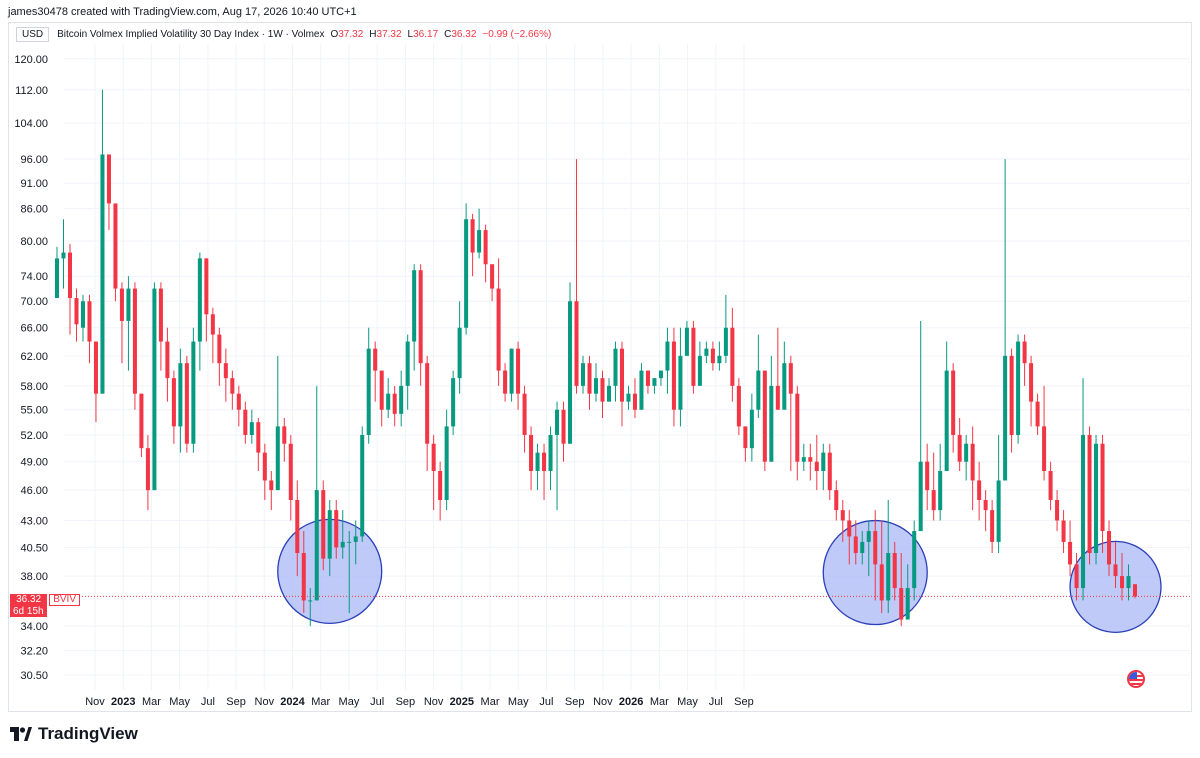  Describe the element at coordinates (33, 34) in the screenshot. I see `currency-selector: USD` at that location.